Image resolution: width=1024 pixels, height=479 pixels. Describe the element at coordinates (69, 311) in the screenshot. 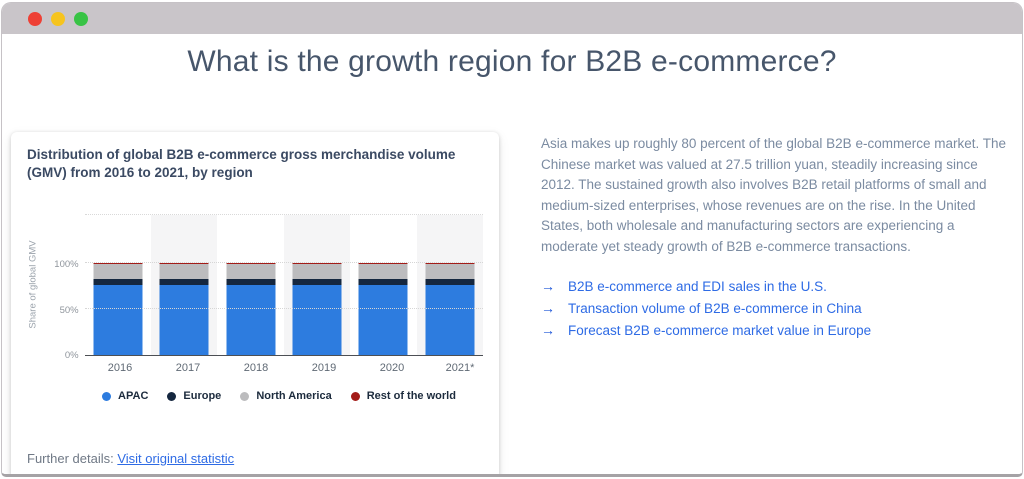

I see `y-tick-50: 50%` at that location.